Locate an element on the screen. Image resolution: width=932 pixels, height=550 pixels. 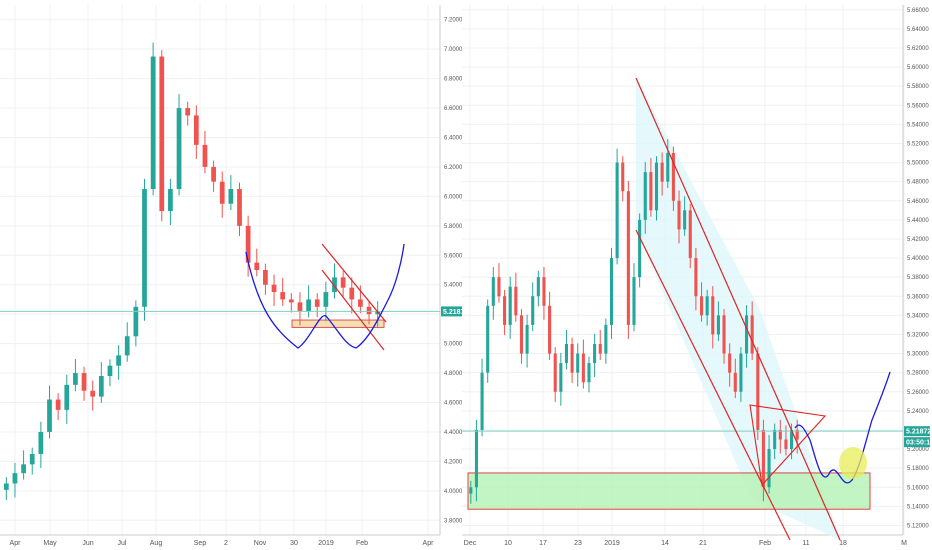
highlight-circle is located at coordinates (853, 463).